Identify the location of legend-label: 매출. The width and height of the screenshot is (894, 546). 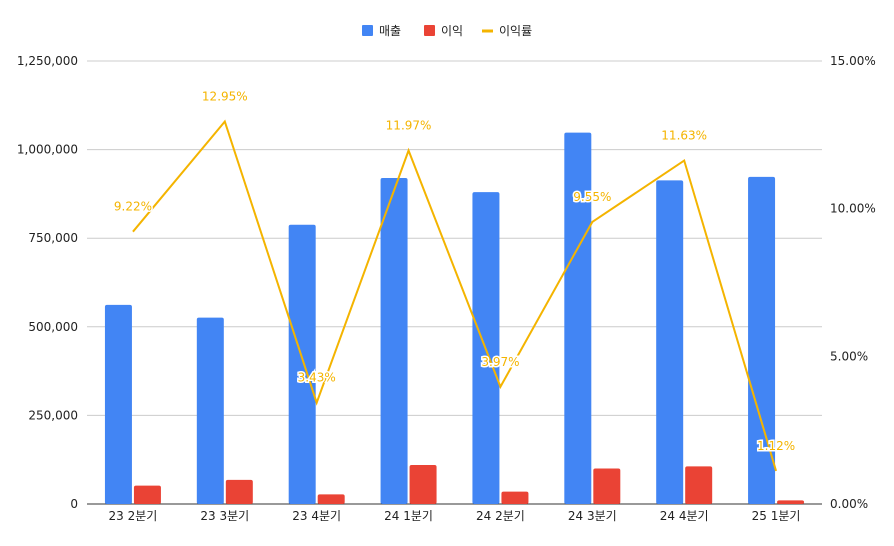
(390, 31).